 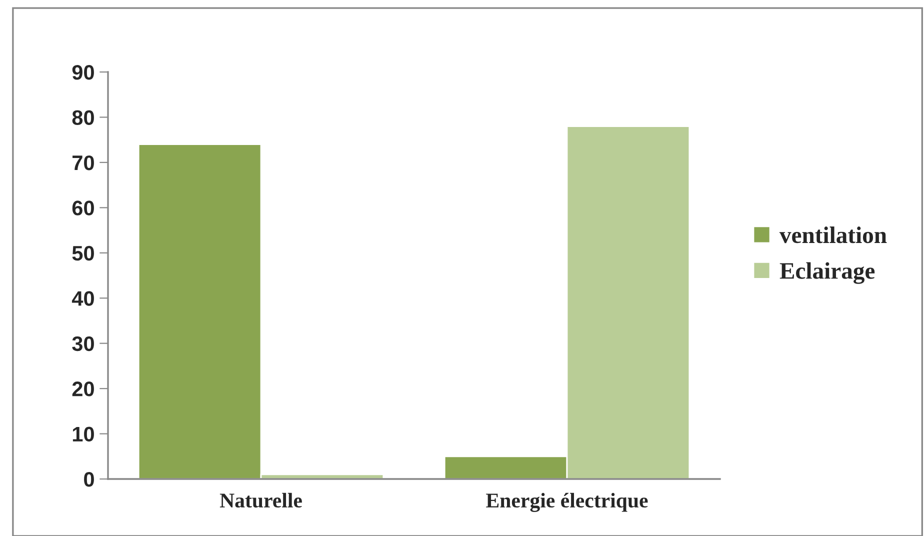 I want to click on y-tick-label: 60, so click(x=83, y=208).